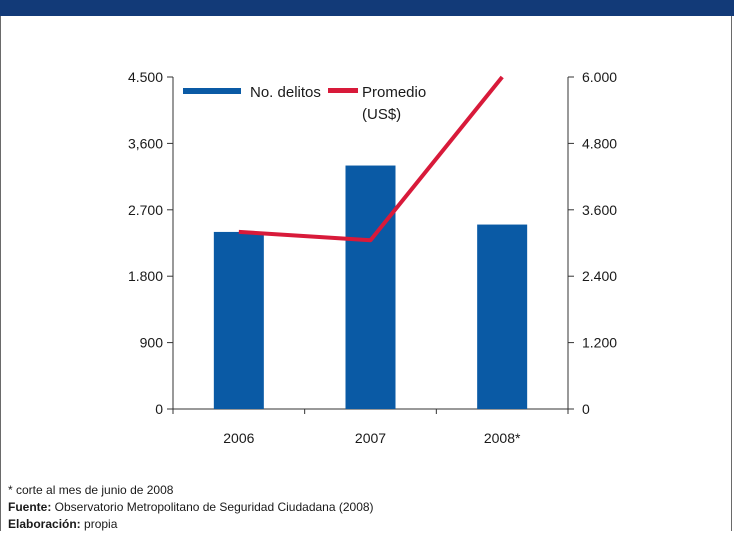 Image resolution: width=734 pixels, height=533 pixels. Describe the element at coordinates (145, 77) in the screenshot. I see `y-left-tick-label: 4.500` at that location.